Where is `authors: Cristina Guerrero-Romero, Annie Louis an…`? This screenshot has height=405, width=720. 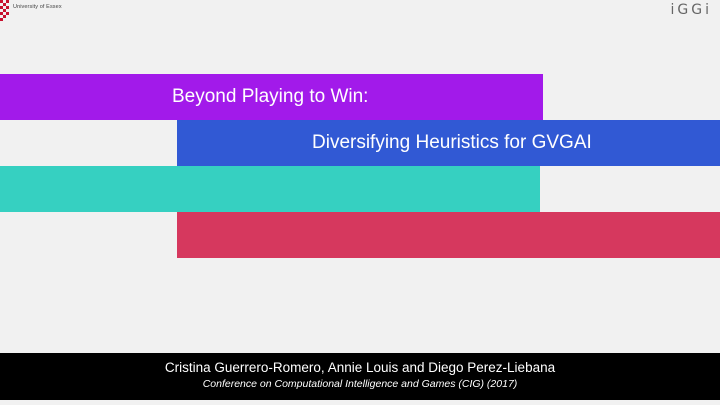
authors: Cristina Guerrero-Romero, Annie Louis an… is located at coordinates (360, 367).